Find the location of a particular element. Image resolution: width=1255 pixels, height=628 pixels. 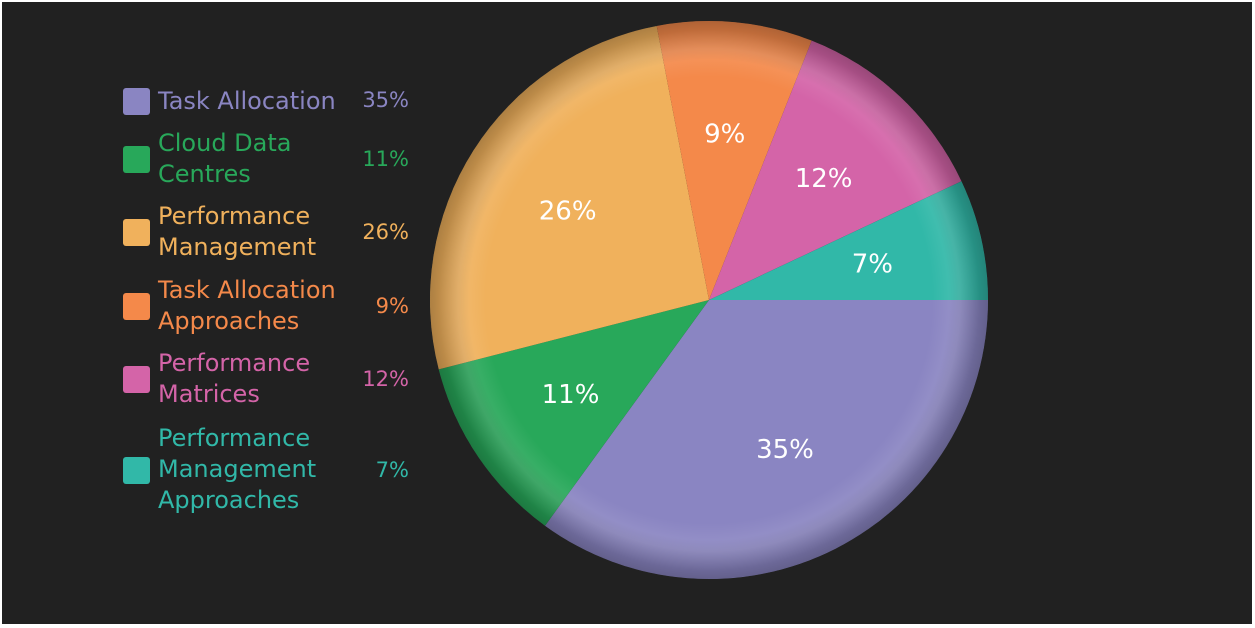

legend-item-performance-management-approaches: Performance Management Approaches 7% is located at coordinates (273, 471).